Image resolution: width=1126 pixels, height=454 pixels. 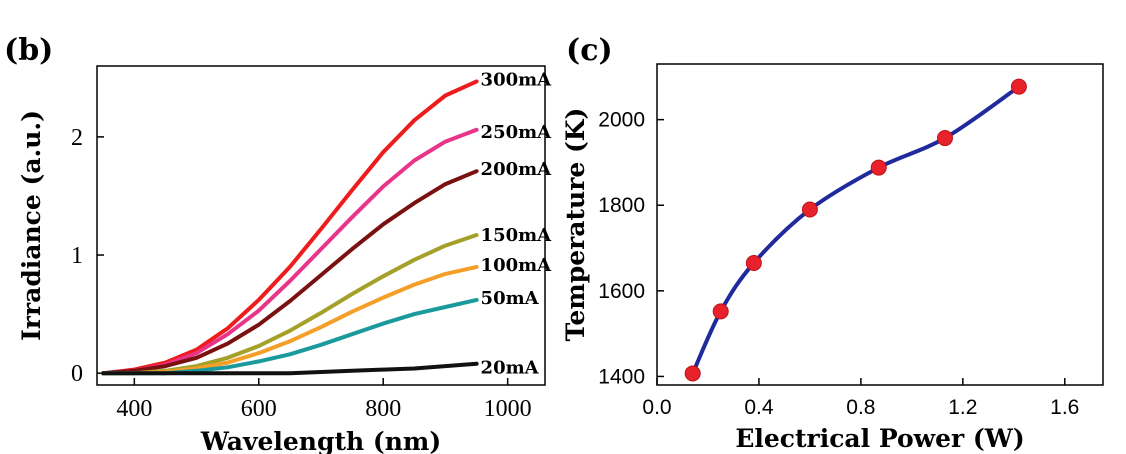 I want to click on series-label-100ma: 100mA, so click(x=517, y=265).